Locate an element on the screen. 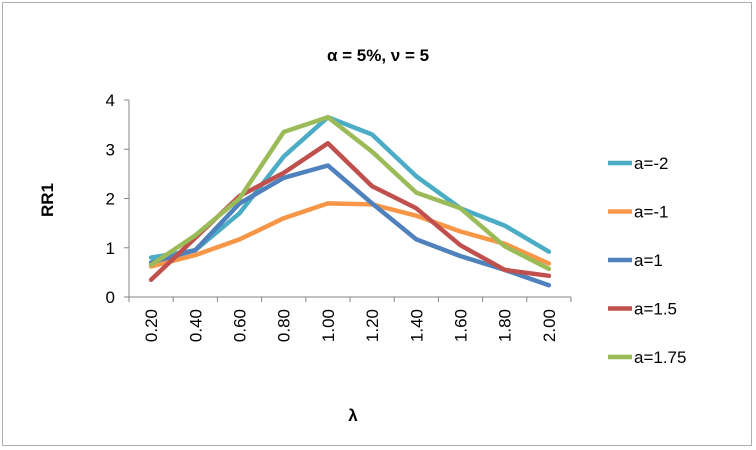 The width and height of the screenshot is (756, 450). y-tick-label: 2 is located at coordinates (110, 199).